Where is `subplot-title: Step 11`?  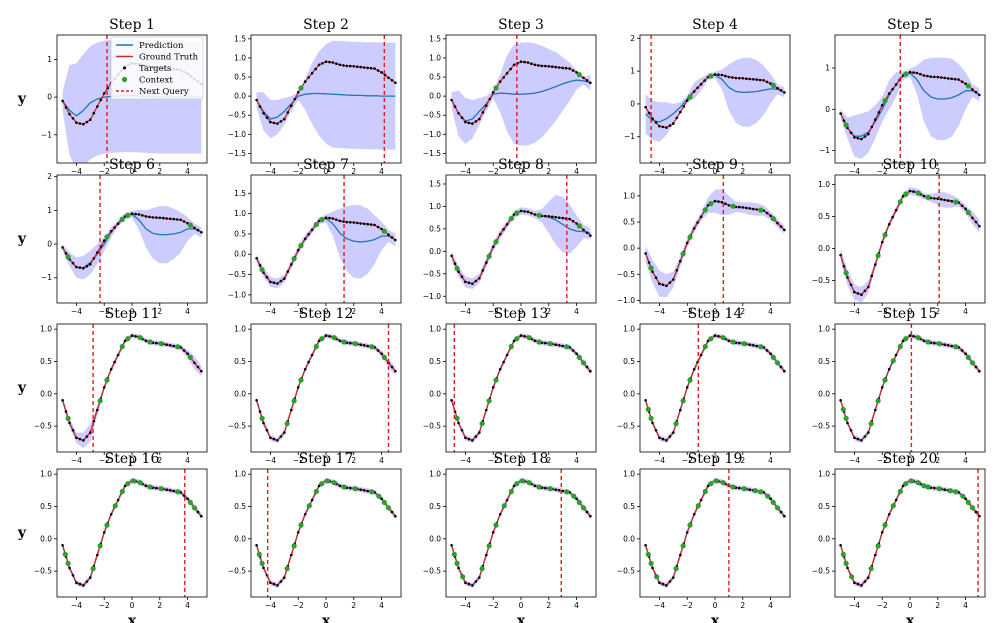 subplot-title: Step 11 is located at coordinates (132, 314).